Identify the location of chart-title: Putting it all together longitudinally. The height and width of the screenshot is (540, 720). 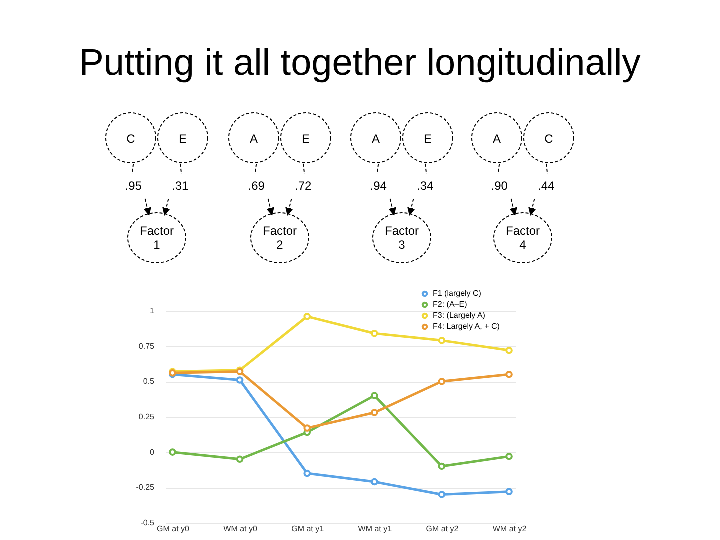
(360, 63).